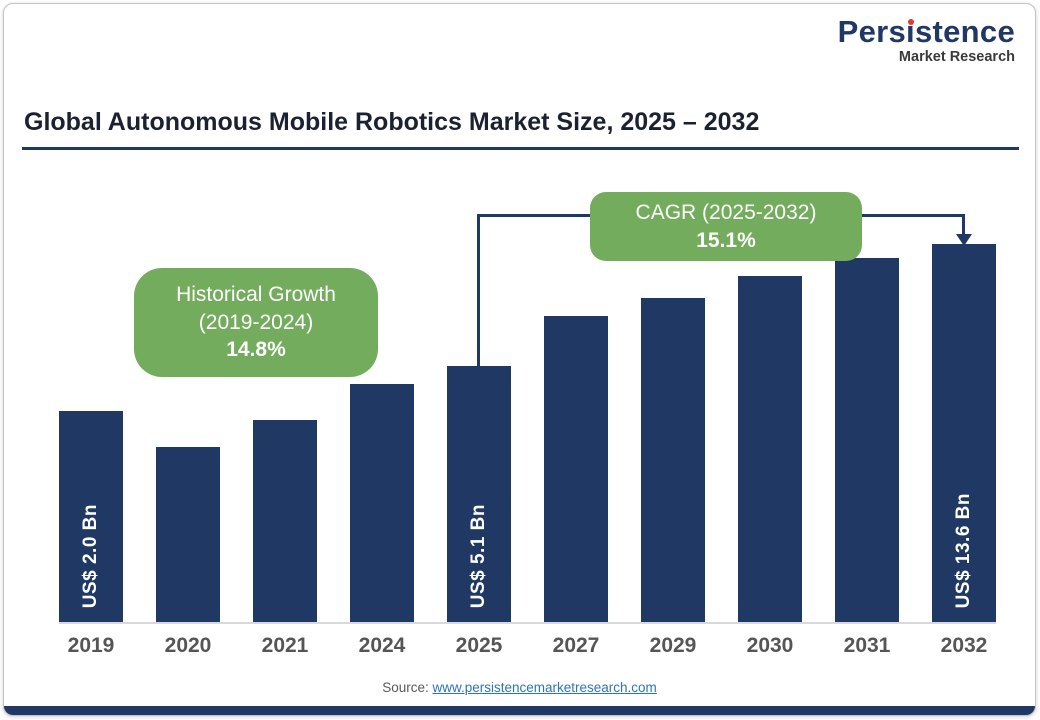 This screenshot has height=720, width=1040. I want to click on bar-2021, so click(285, 520).